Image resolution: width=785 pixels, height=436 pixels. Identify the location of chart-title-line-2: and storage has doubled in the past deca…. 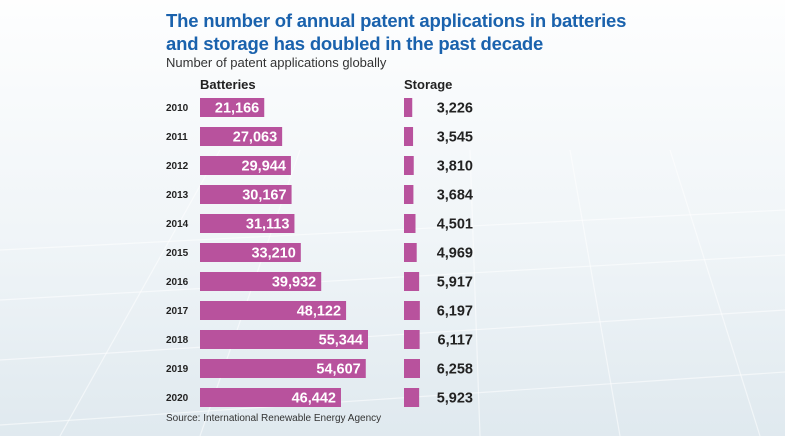
(355, 43).